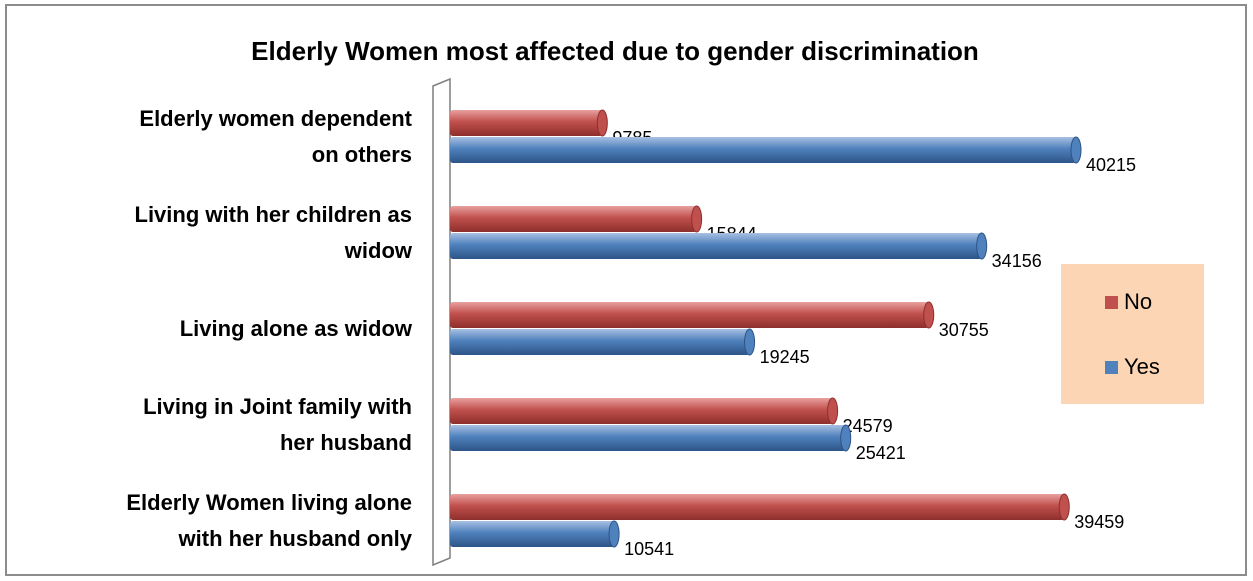  Describe the element at coordinates (295, 328) in the screenshot. I see `category-label-line: Living alone as widow` at that location.